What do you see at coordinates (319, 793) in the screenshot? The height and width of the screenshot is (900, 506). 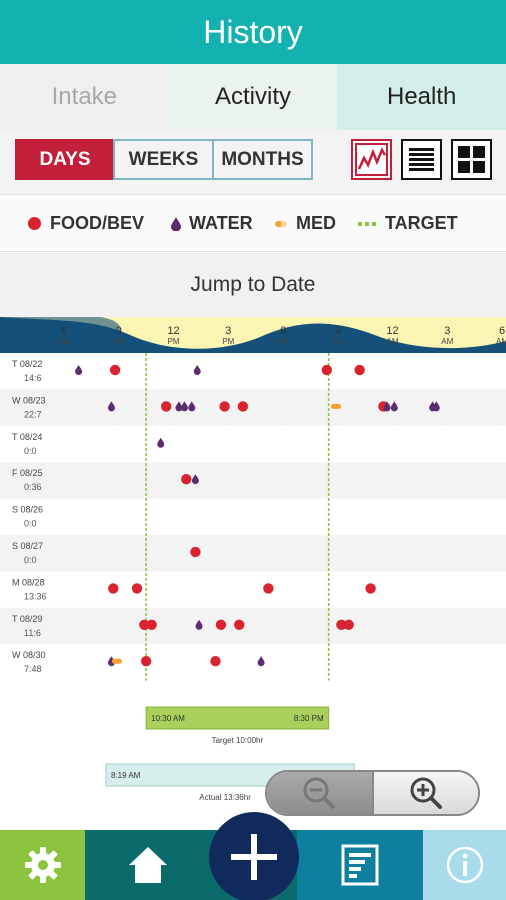 I see `zoom-out-button` at bounding box center [319, 793].